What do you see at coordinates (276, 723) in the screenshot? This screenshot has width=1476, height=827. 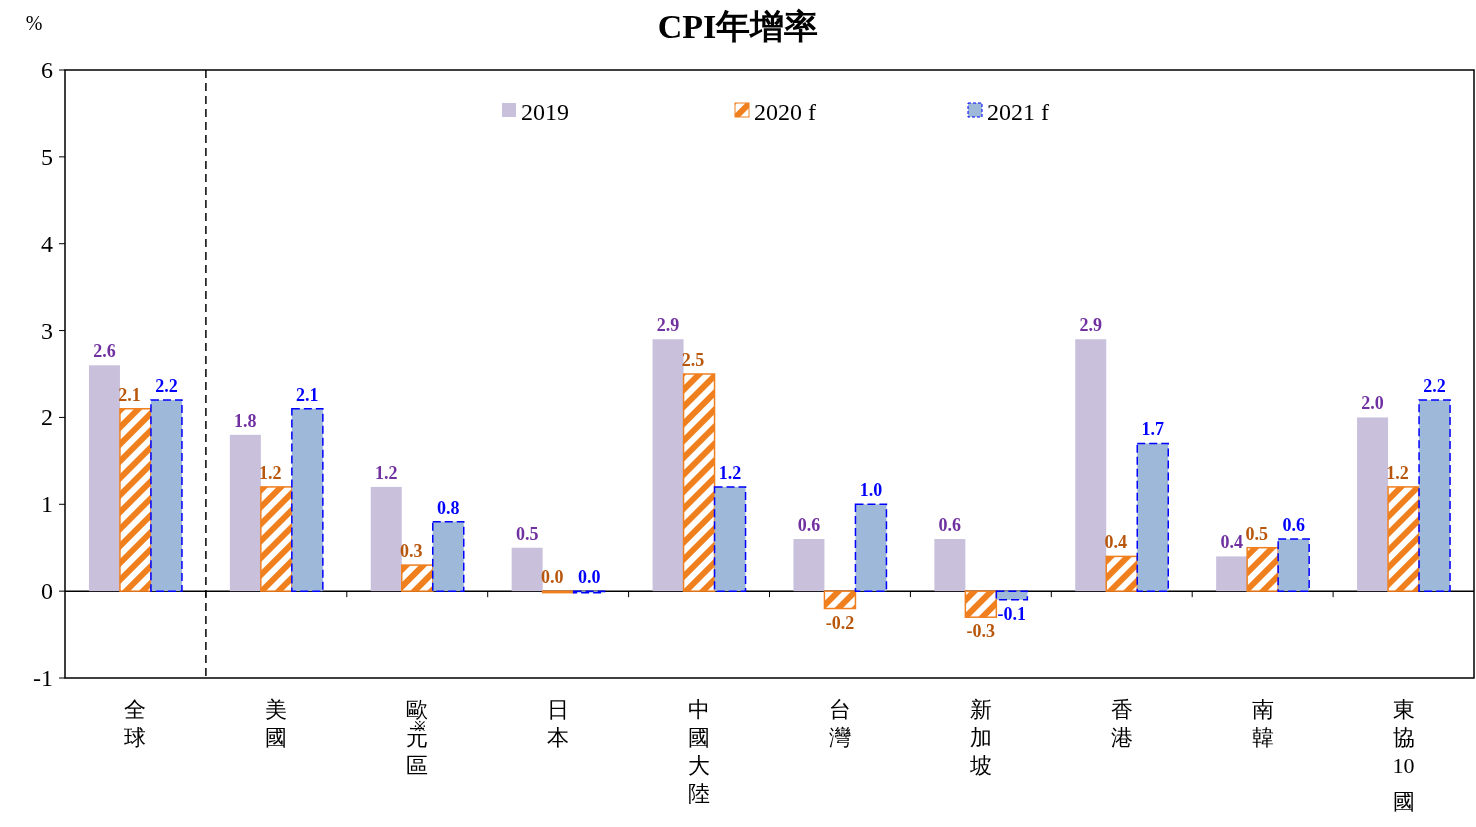 I see `xlabel: 美國` at bounding box center [276, 723].